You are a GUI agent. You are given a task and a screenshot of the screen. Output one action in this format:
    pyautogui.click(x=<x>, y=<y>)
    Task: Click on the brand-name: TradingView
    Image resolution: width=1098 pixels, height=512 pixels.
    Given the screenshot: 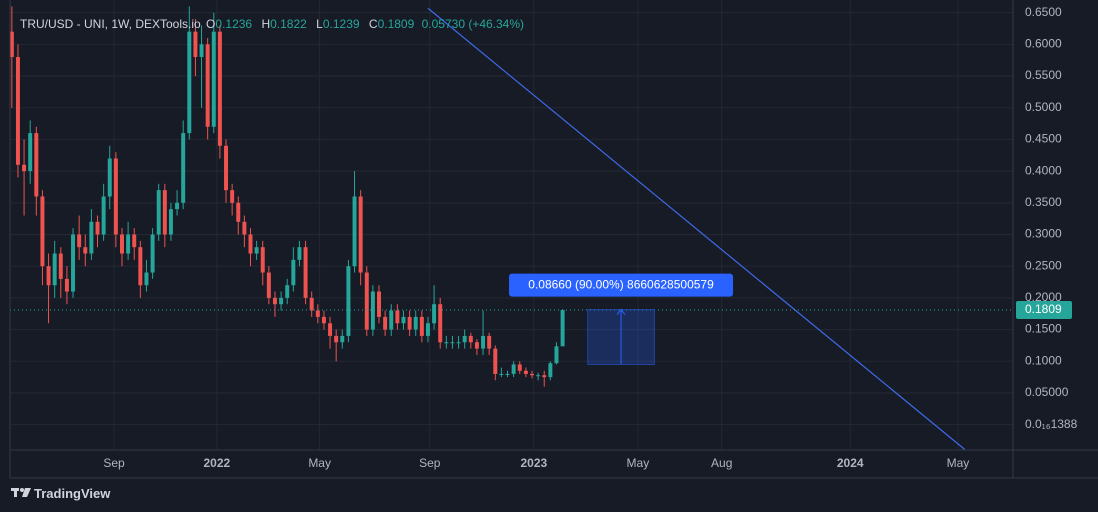 What is the action you would take?
    pyautogui.click(x=72, y=493)
    